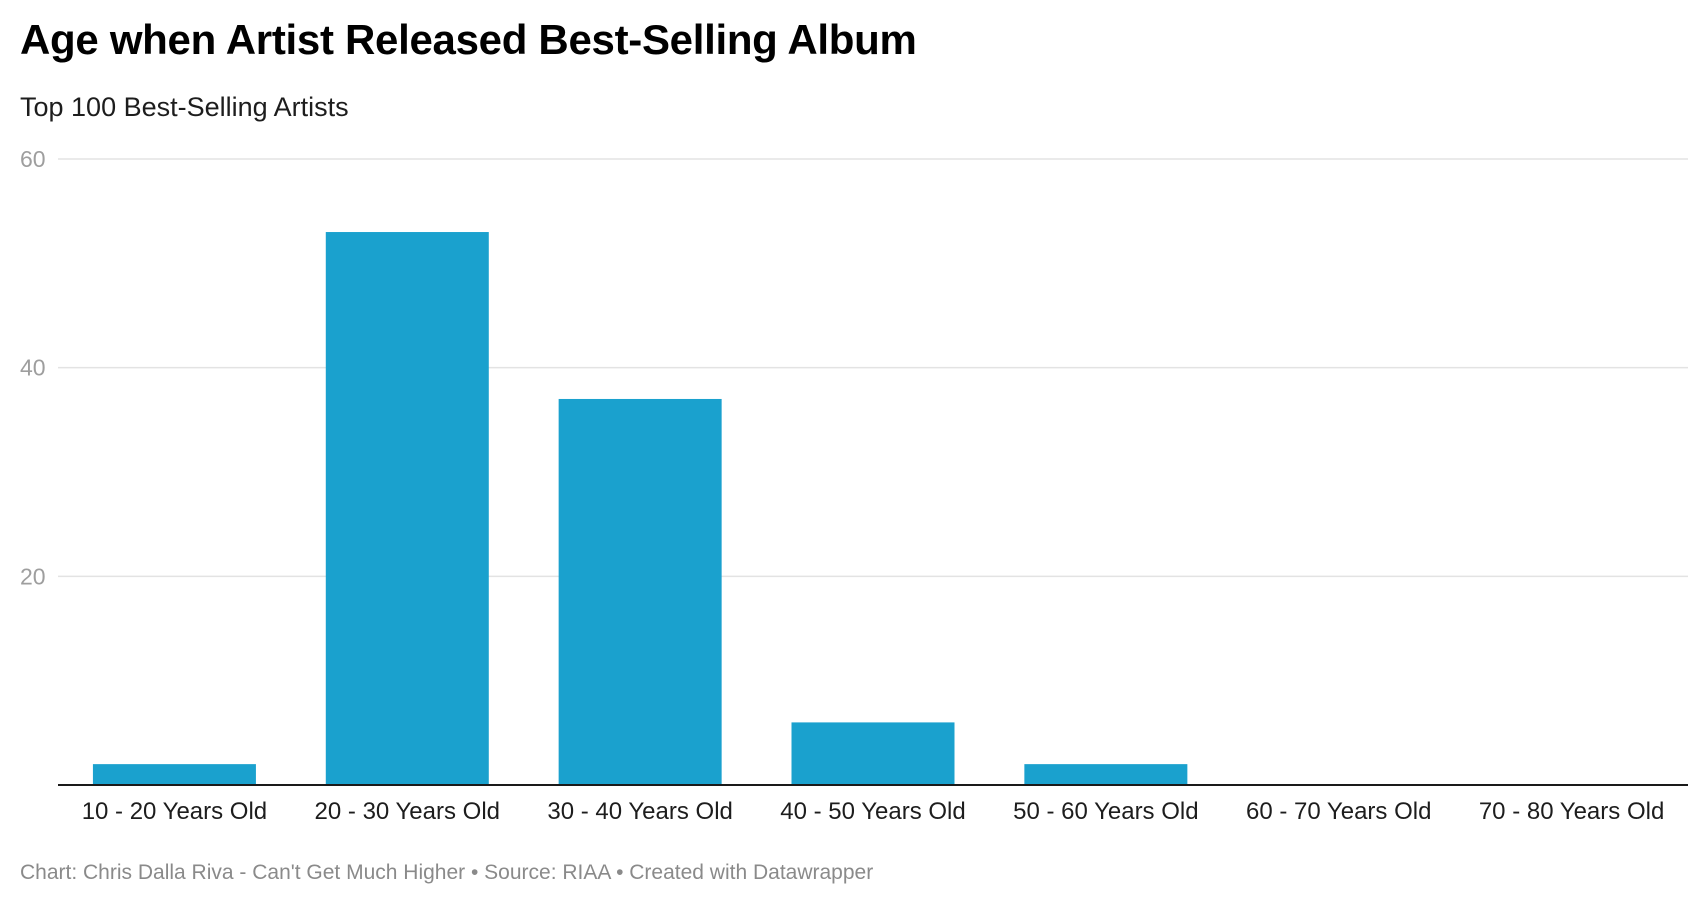 Image resolution: width=1700 pixels, height=904 pixels. What do you see at coordinates (33, 159) in the screenshot?
I see `y-tick-label: 60` at bounding box center [33, 159].